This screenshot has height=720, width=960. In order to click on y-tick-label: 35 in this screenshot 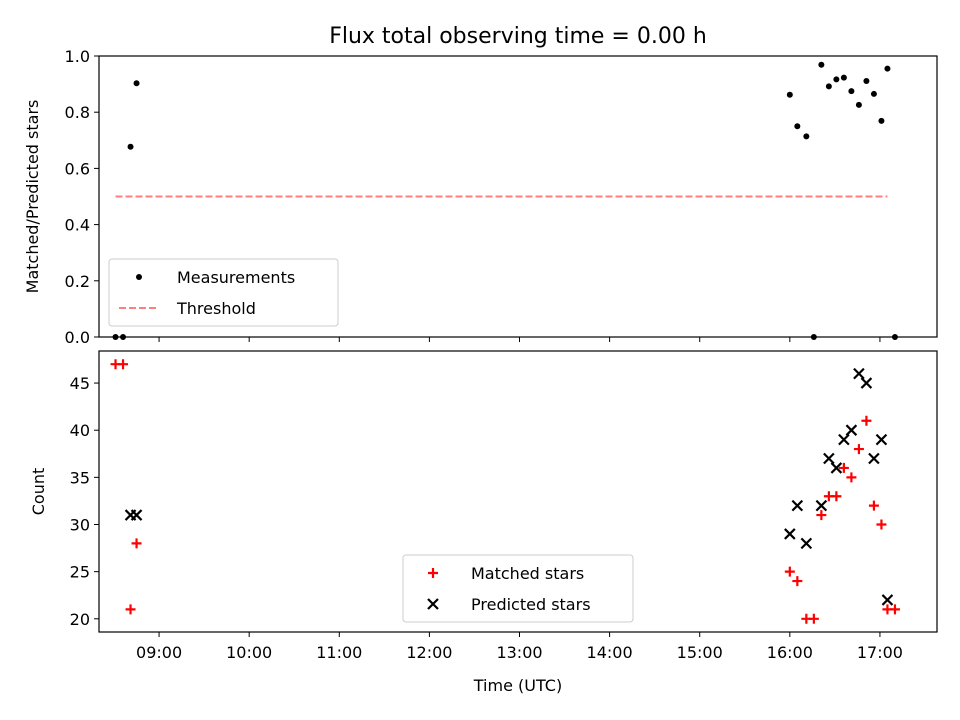, I will do `click(80, 477)`.